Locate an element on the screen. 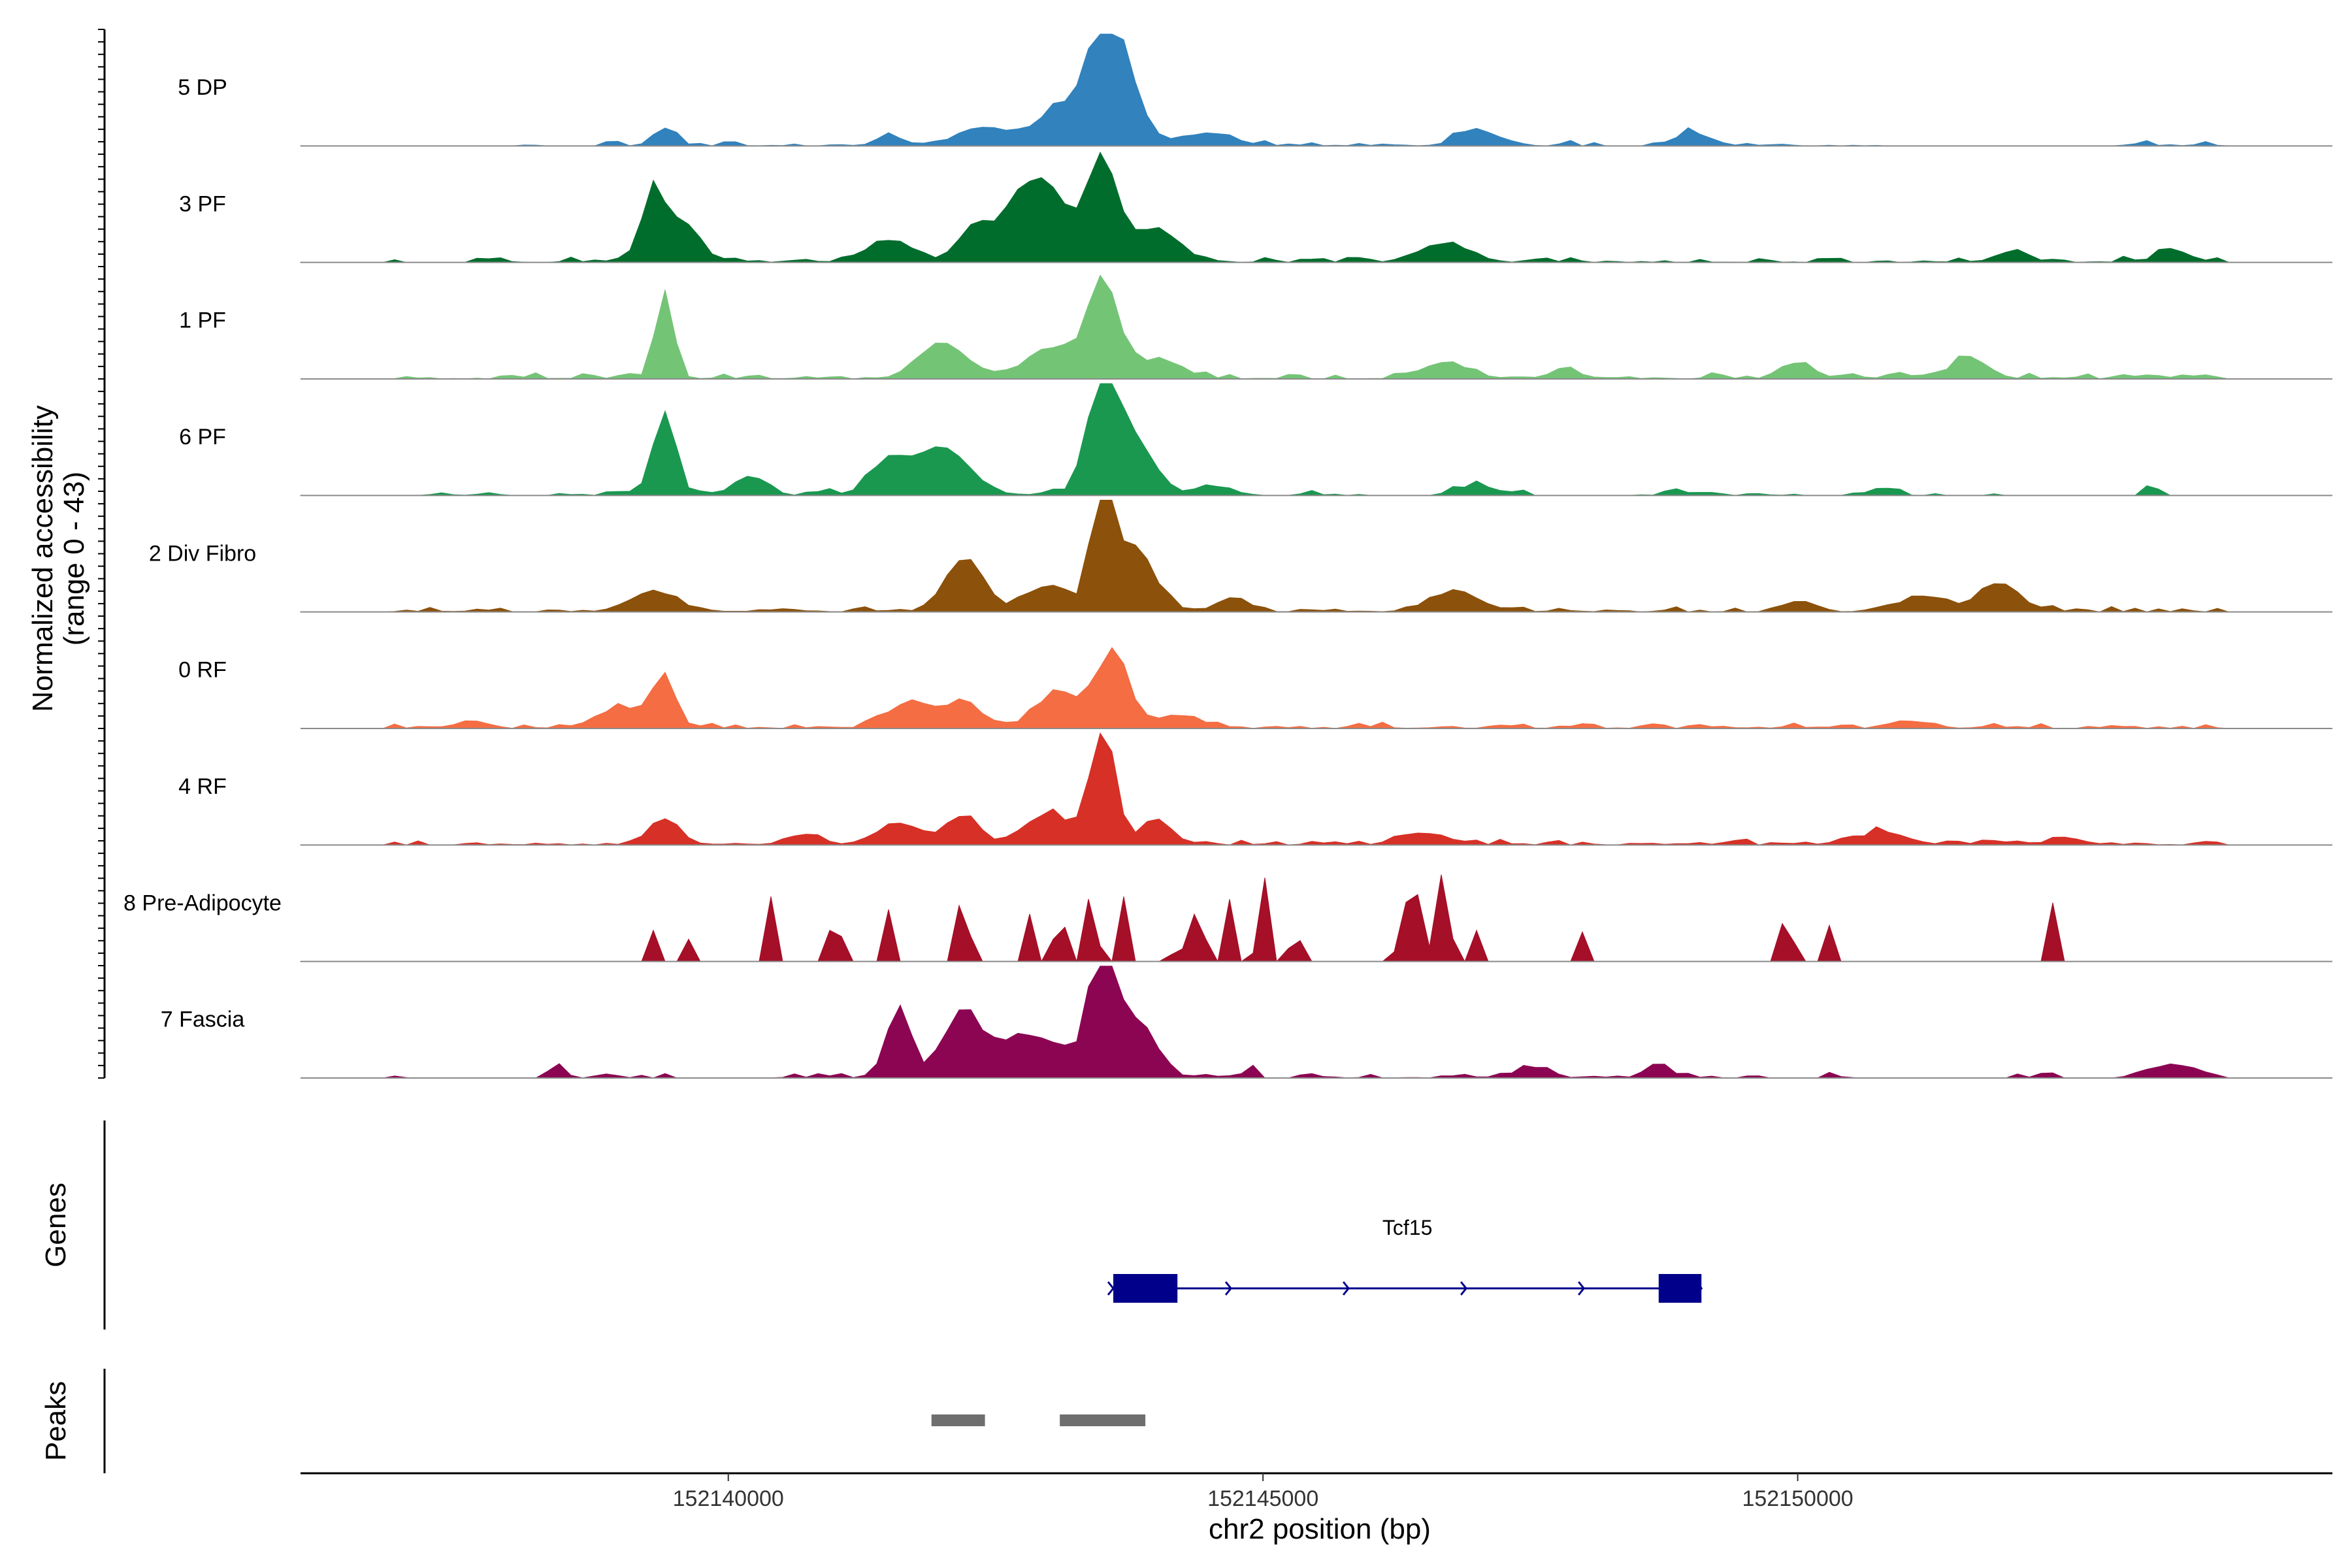 The width and height of the screenshot is (2352, 1568). x-axis: 152140000 152145000 152150000 is located at coordinates (1316, 1491).